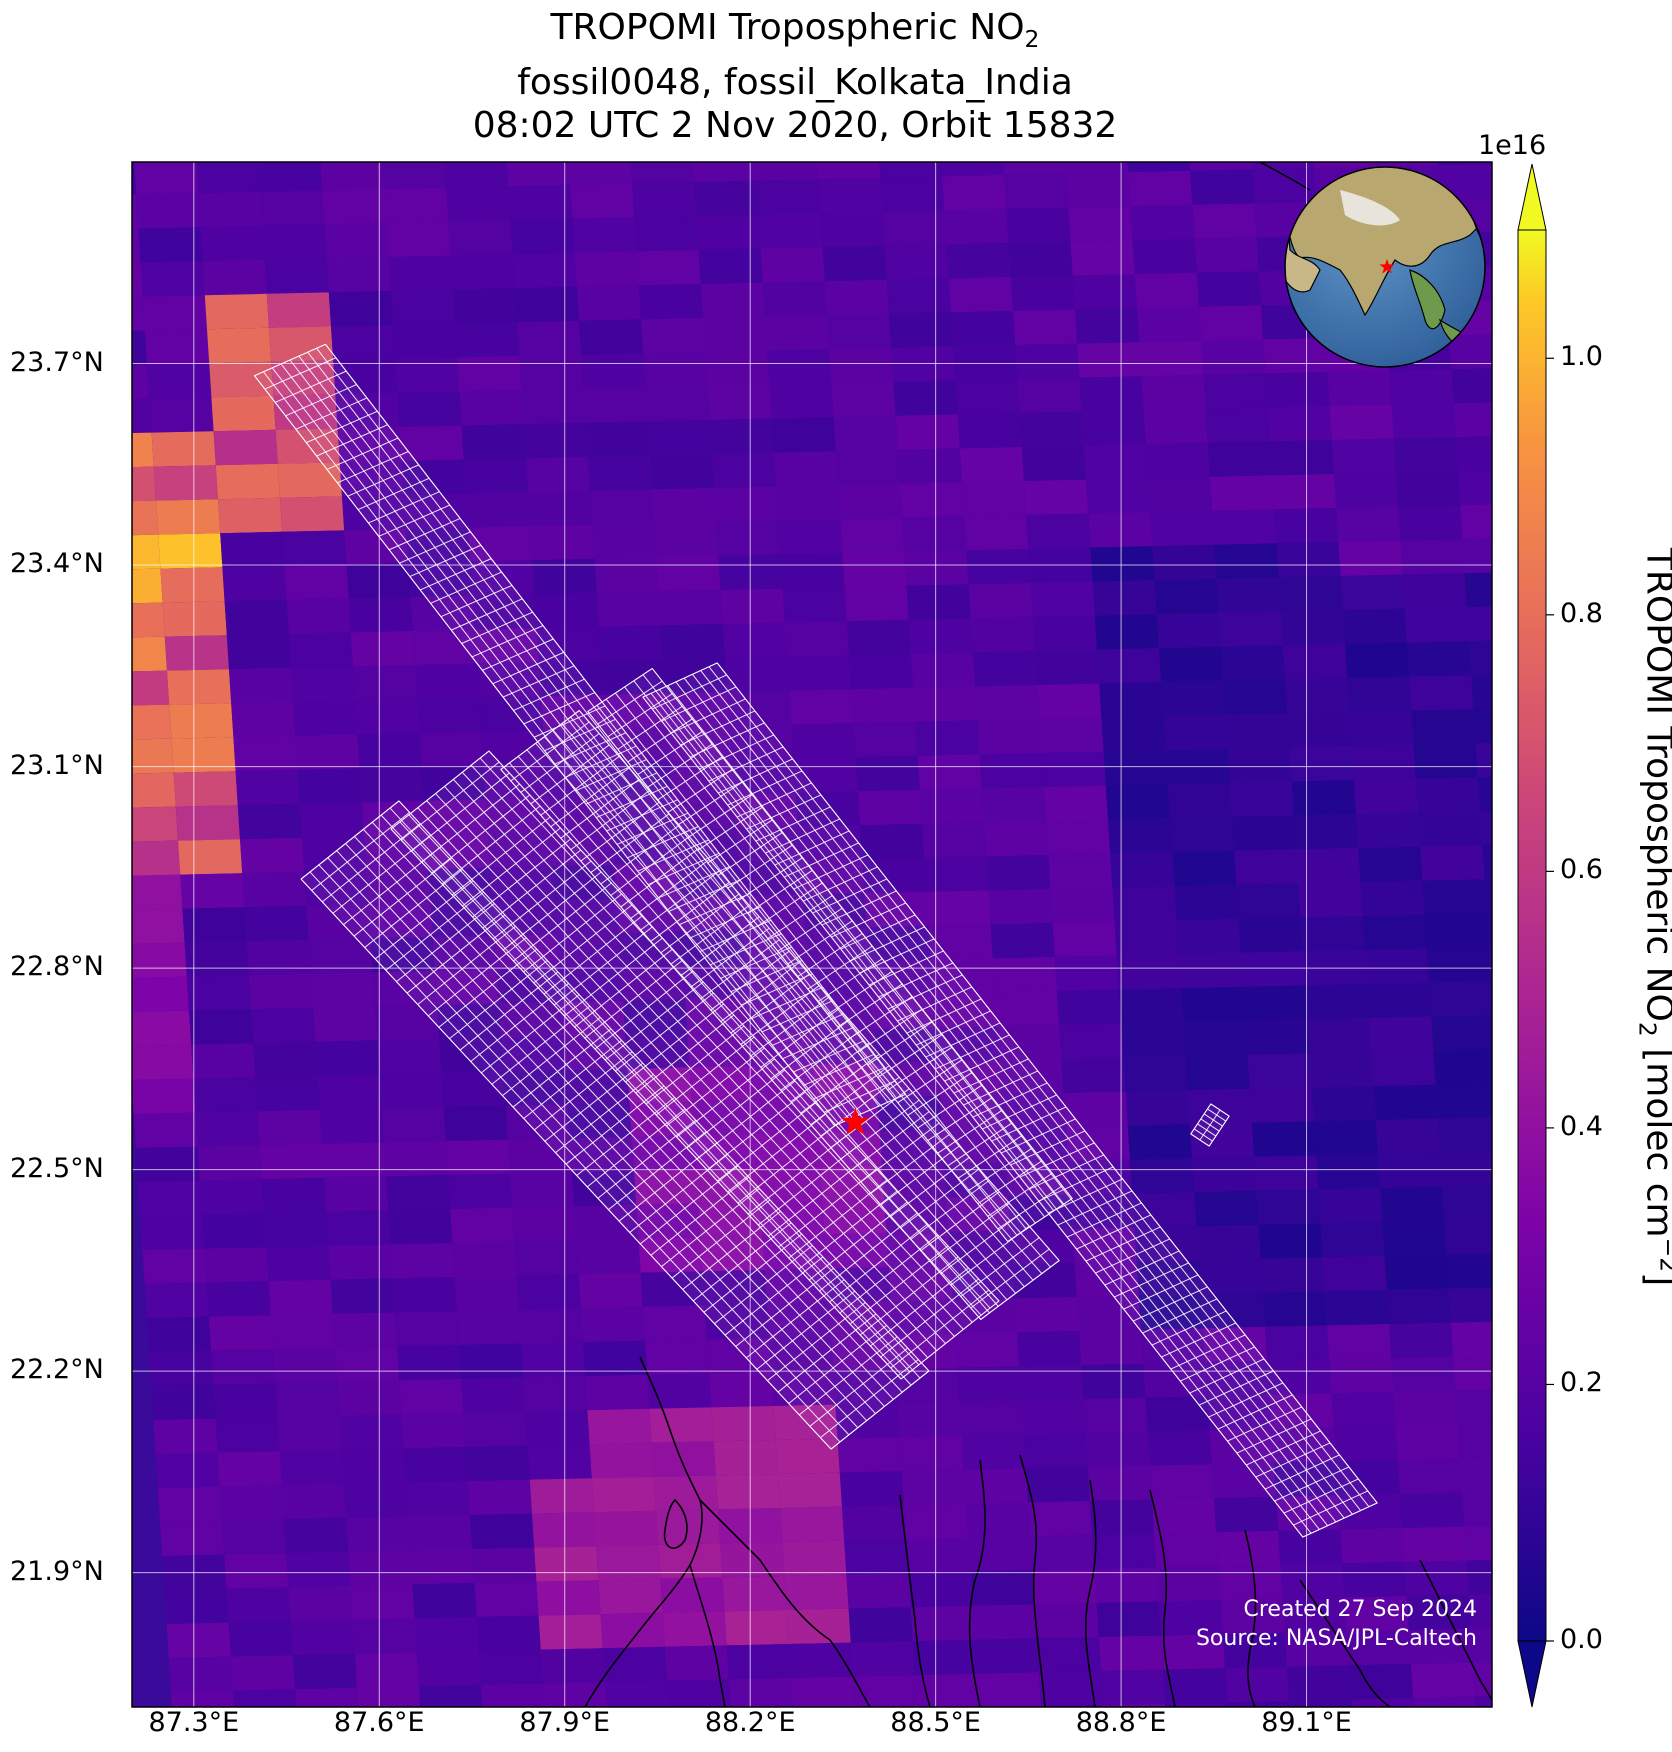 This screenshot has width=1672, height=1752. Describe the element at coordinates (1532, 935) in the screenshot. I see `colorbar-gradient` at that location.